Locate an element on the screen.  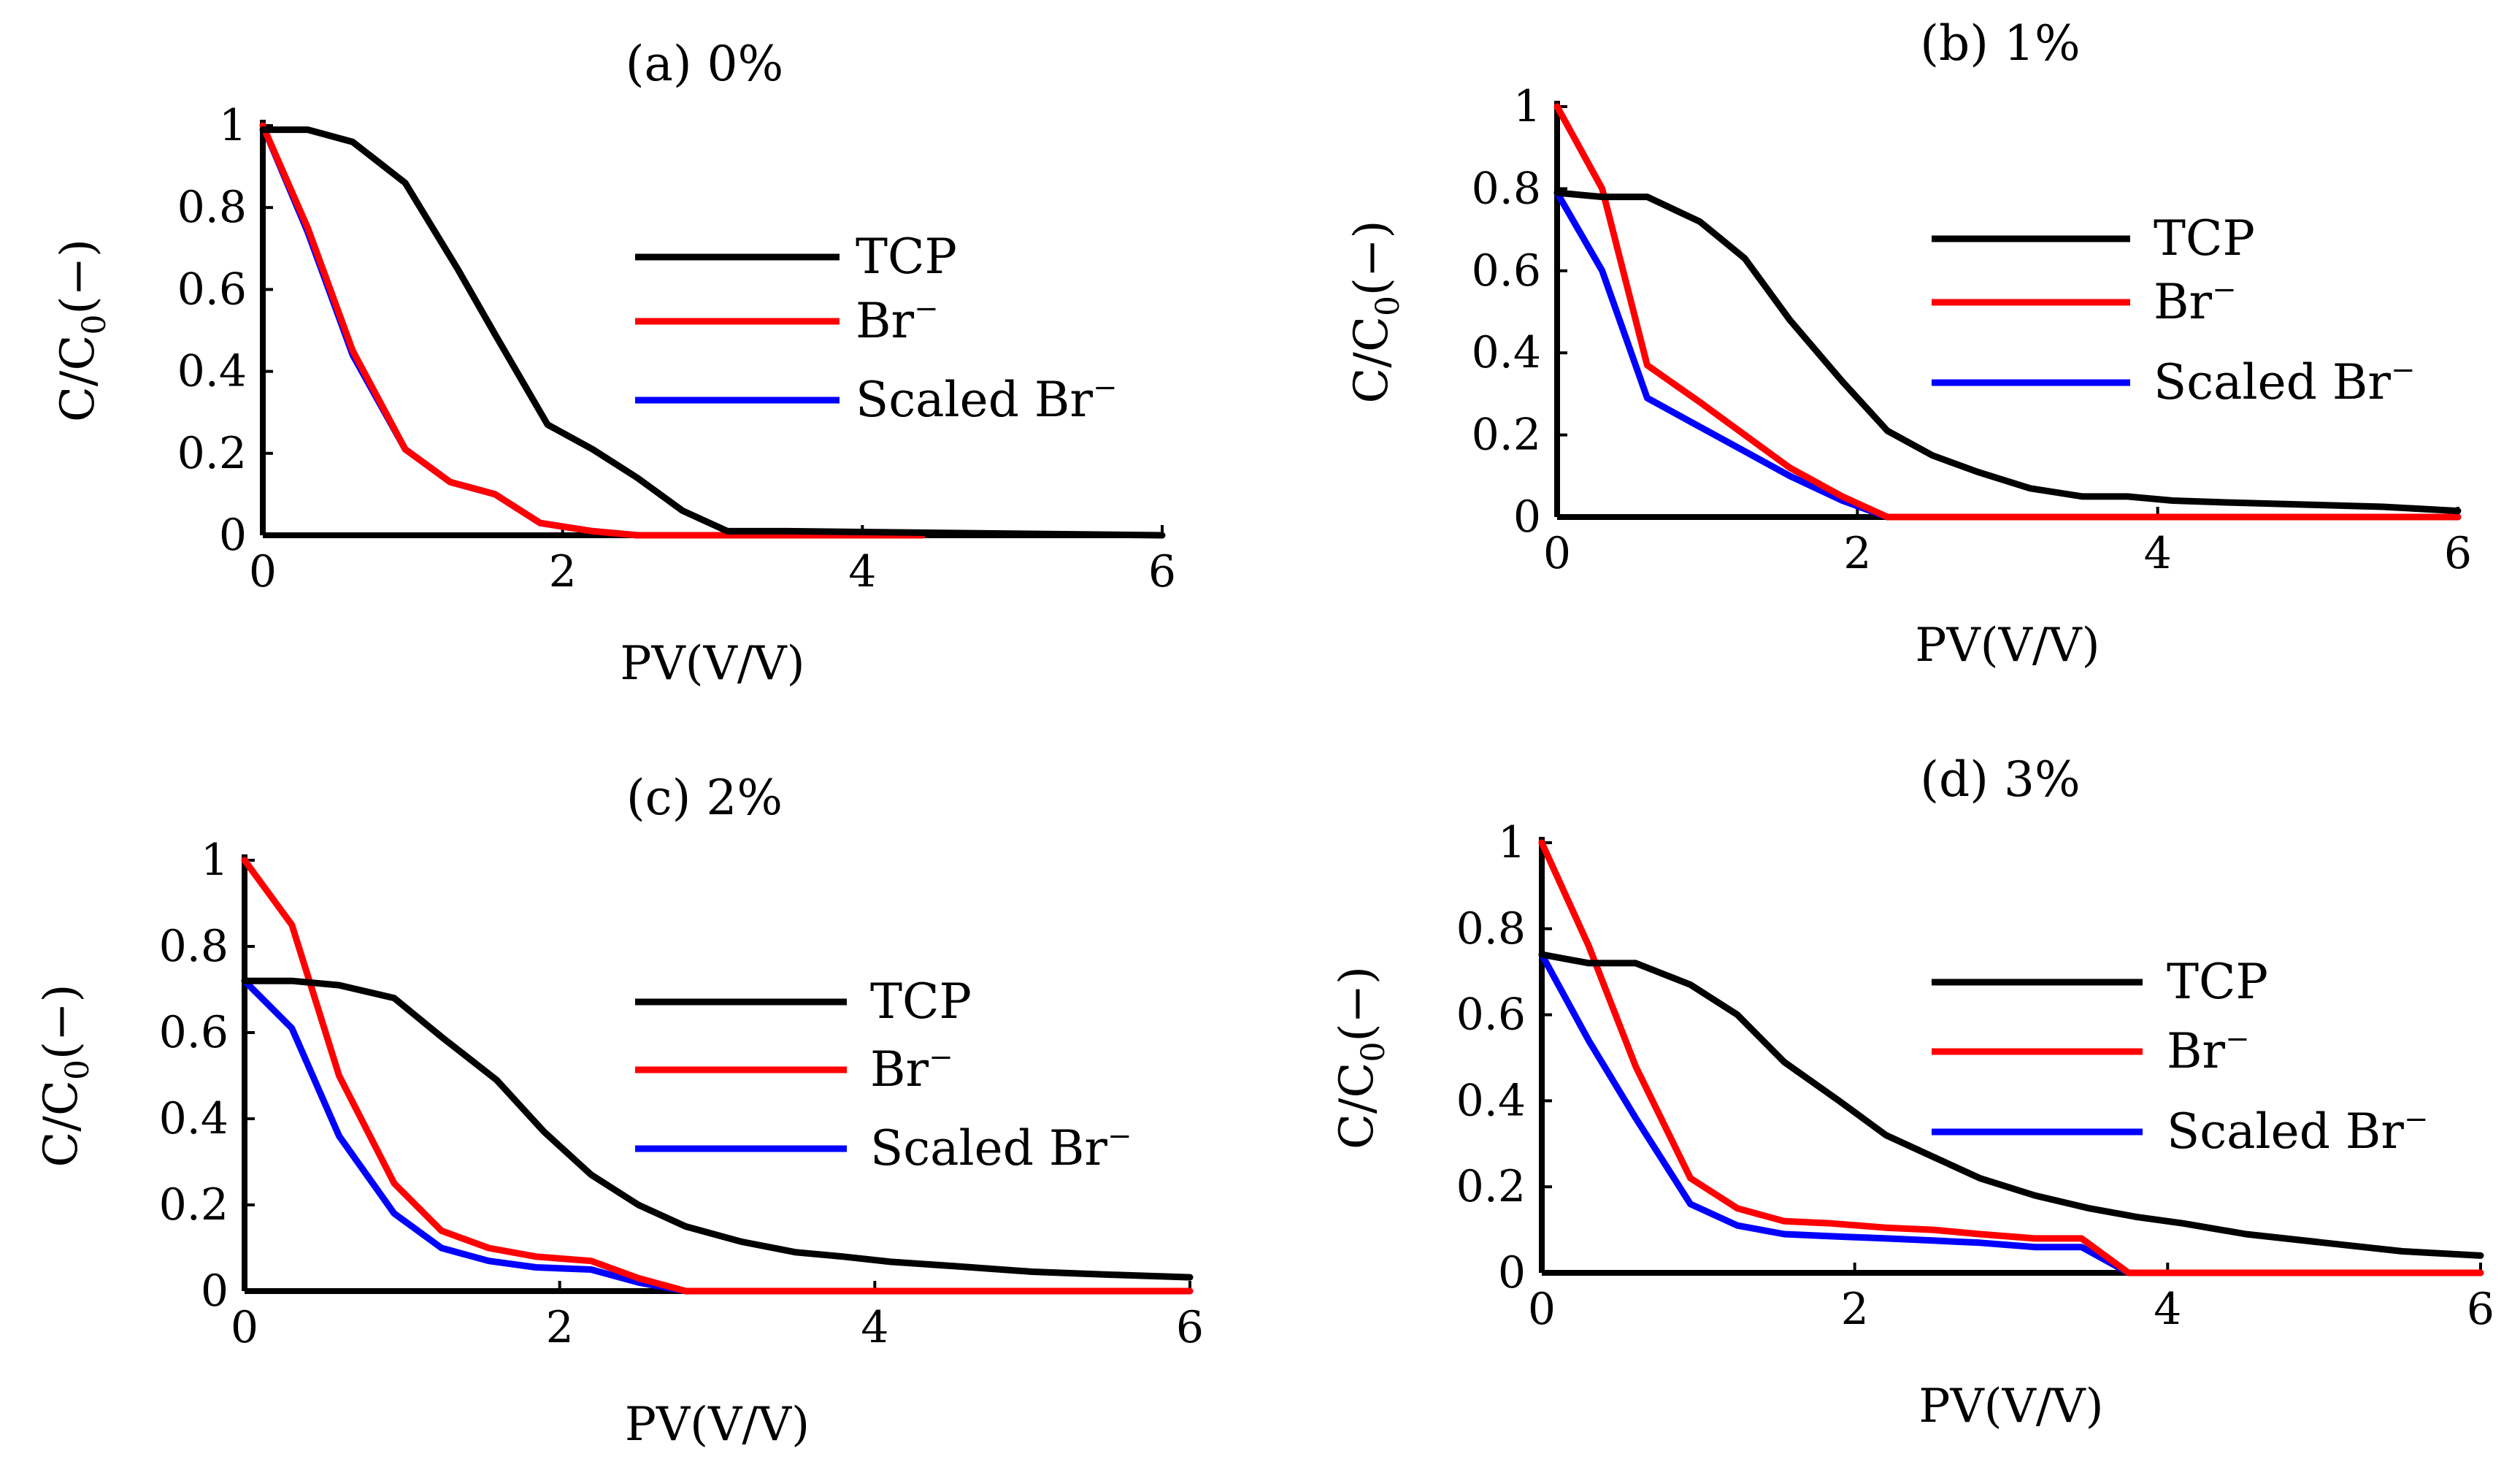
panel-title: (d) 3% is located at coordinates (2000, 779).